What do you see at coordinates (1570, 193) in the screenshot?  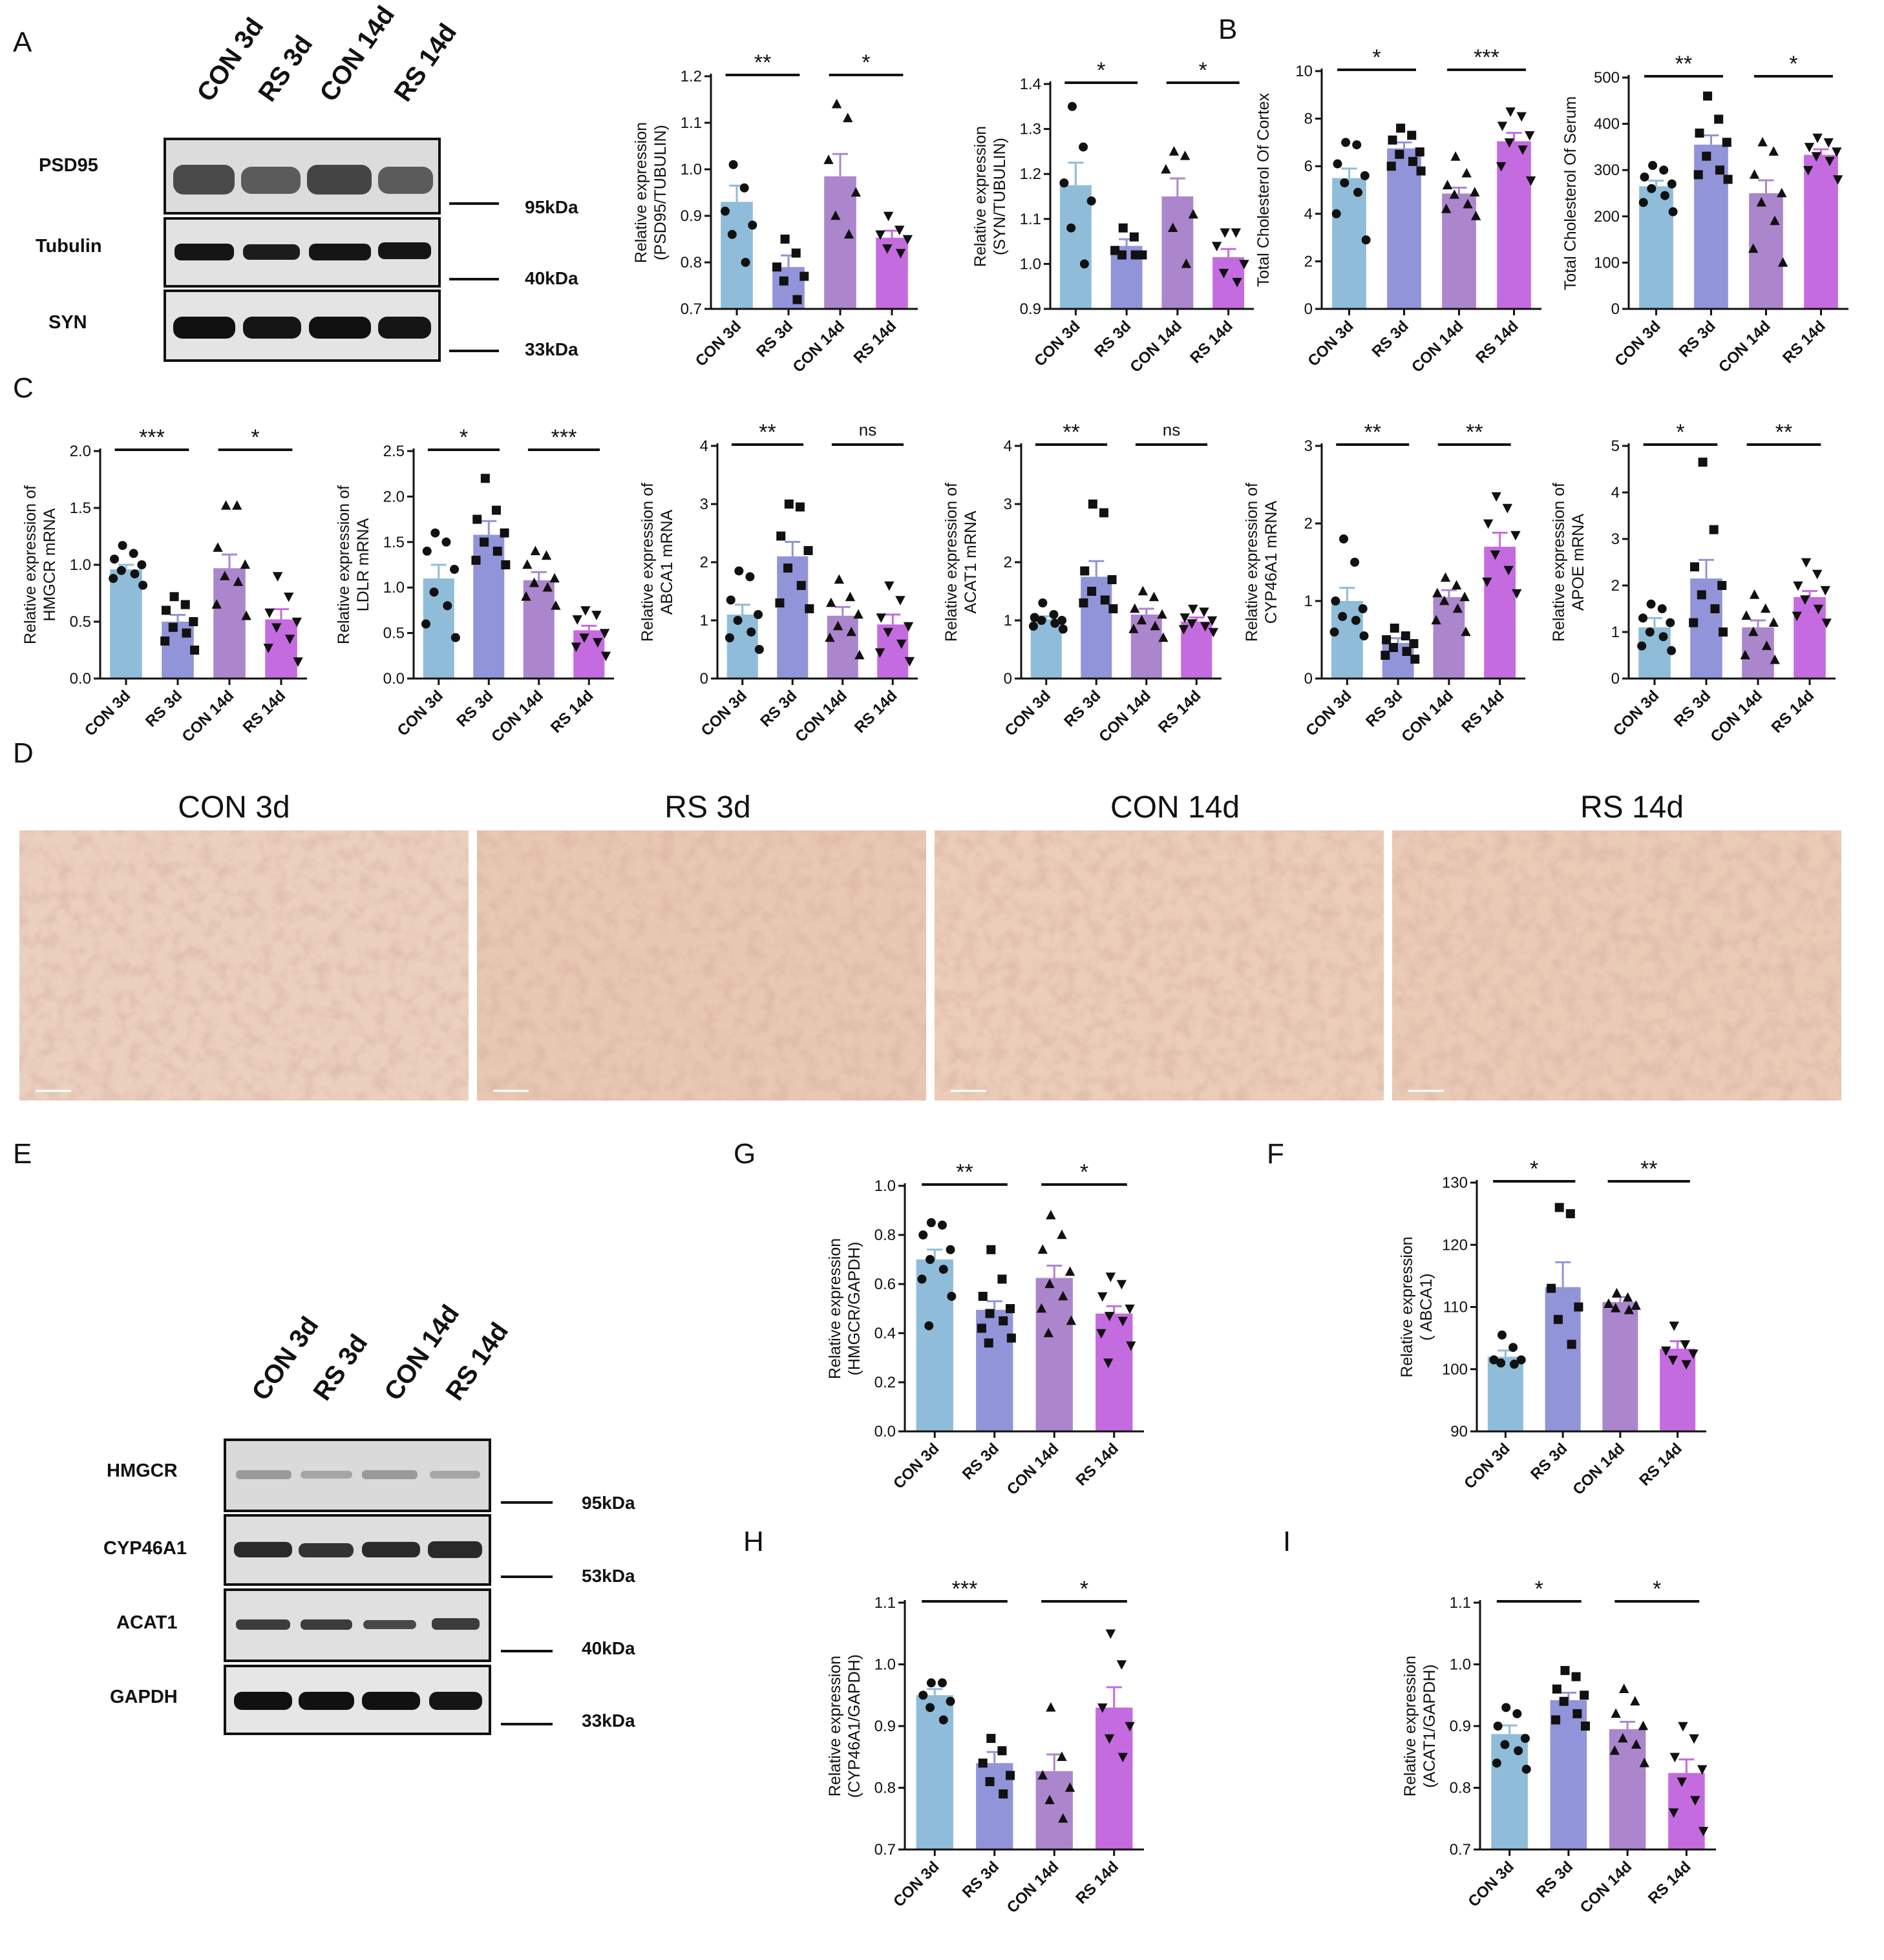 I see `y-axis-label: Total Cholesterol Of Serum` at bounding box center [1570, 193].